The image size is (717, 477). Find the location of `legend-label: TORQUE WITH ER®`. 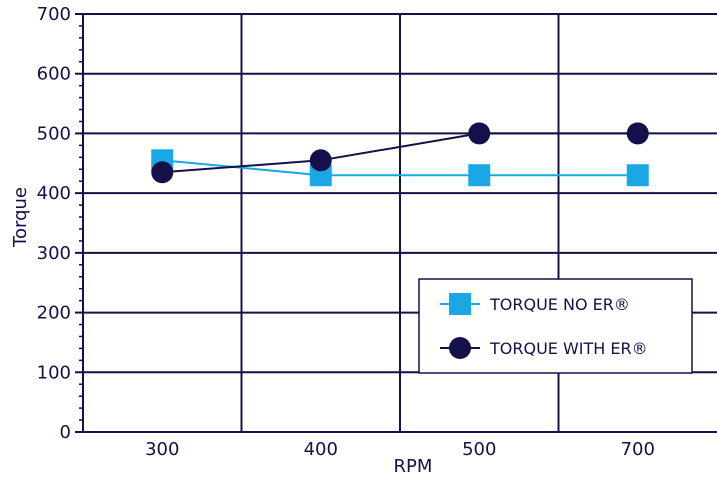

legend-label: TORQUE WITH ER® is located at coordinates (568, 348).